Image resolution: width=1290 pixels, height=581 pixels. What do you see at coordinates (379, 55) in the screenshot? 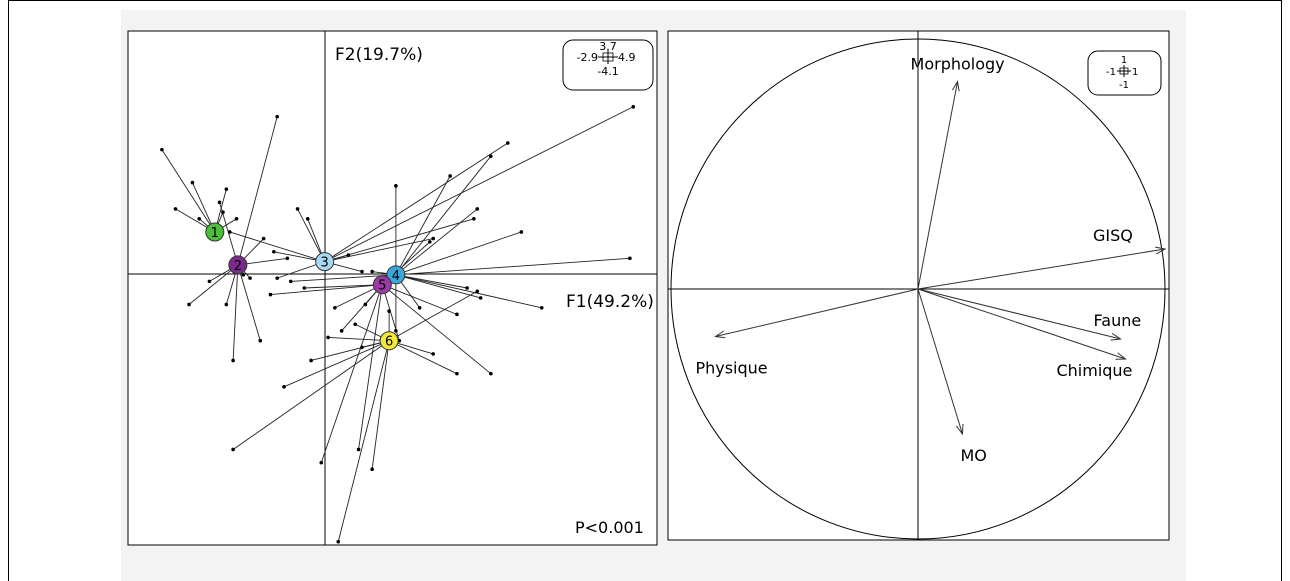
I see `y-axis-label: F2(19.7%)` at bounding box center [379, 55].